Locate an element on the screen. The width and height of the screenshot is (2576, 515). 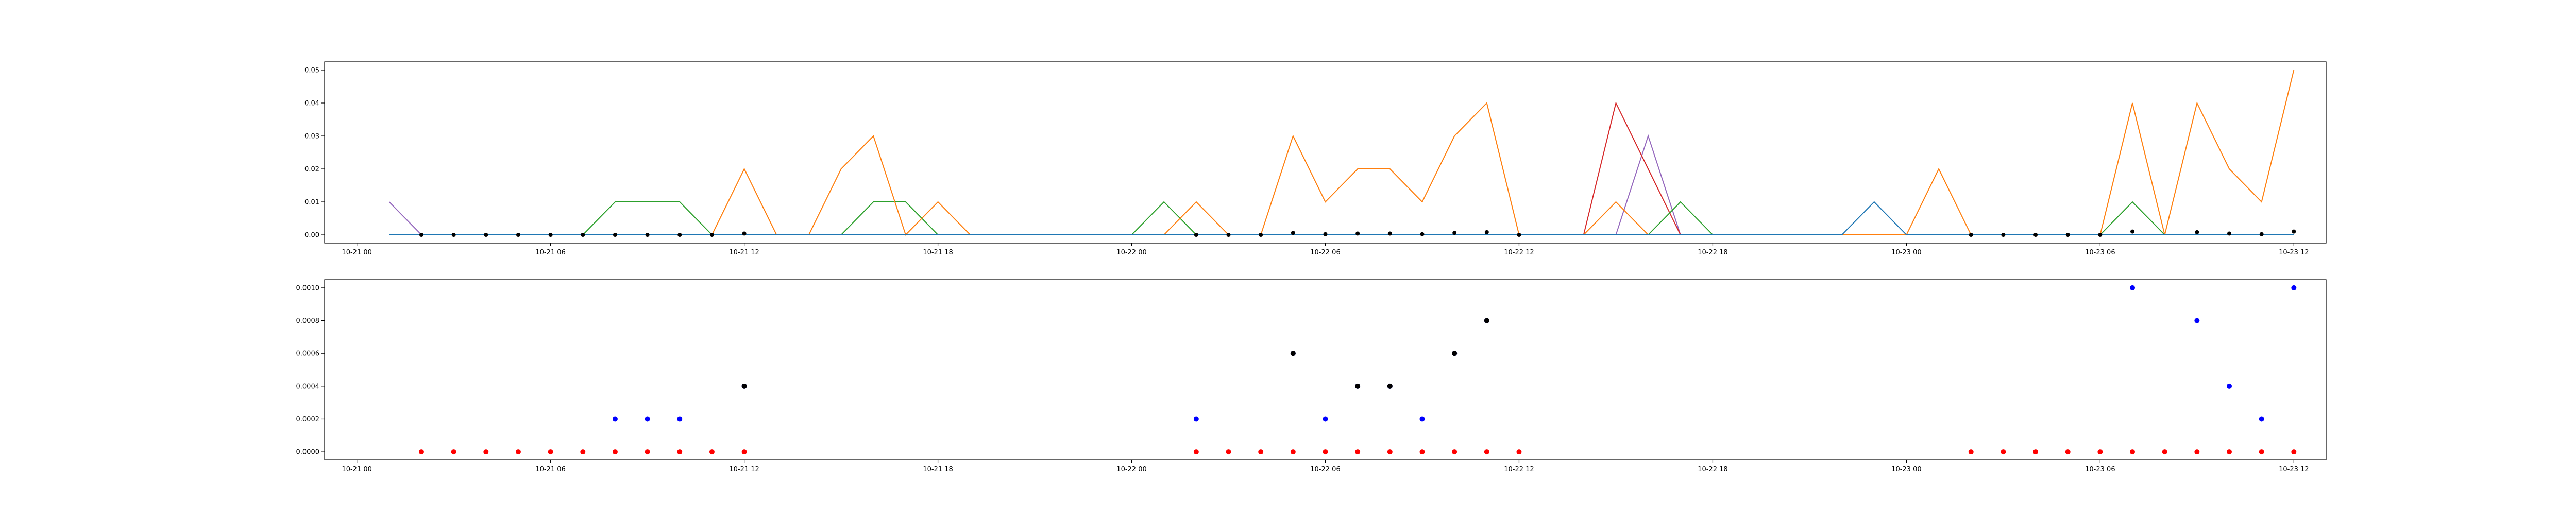
x-tick-label: 10-21 06 is located at coordinates (550, 469).